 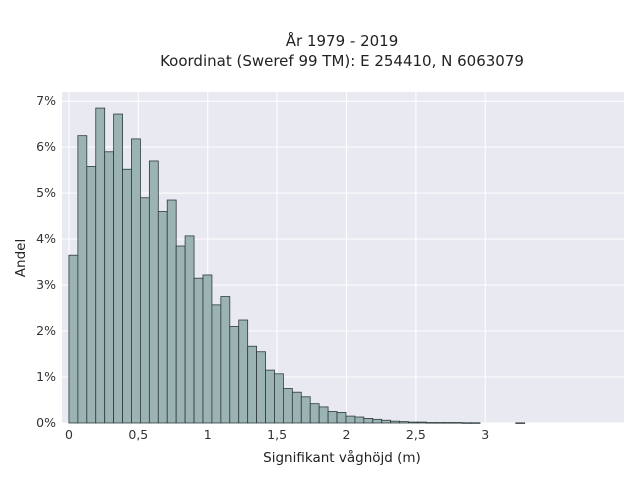 I want to click on y-tick-label: 0%, so click(x=46, y=422).